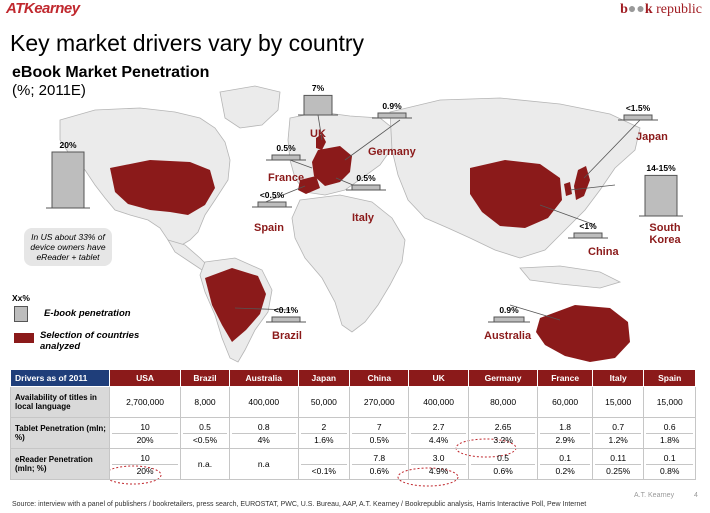 The width and height of the screenshot is (710, 513). What do you see at coordinates (516, 194) in the screenshot?
I see `china-shape` at bounding box center [516, 194].